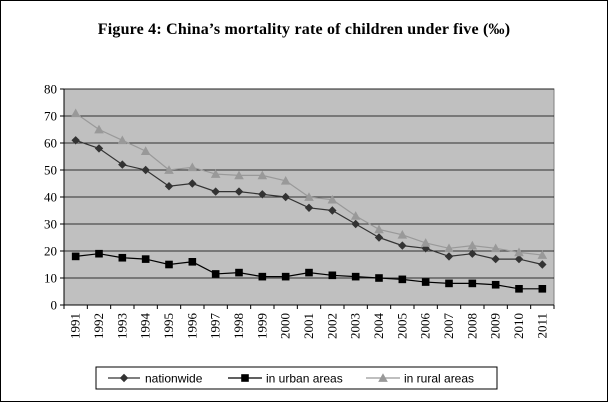 This screenshot has height=402, width=608. What do you see at coordinates (50, 224) in the screenshot?
I see `y-tick-label: 30` at bounding box center [50, 224].